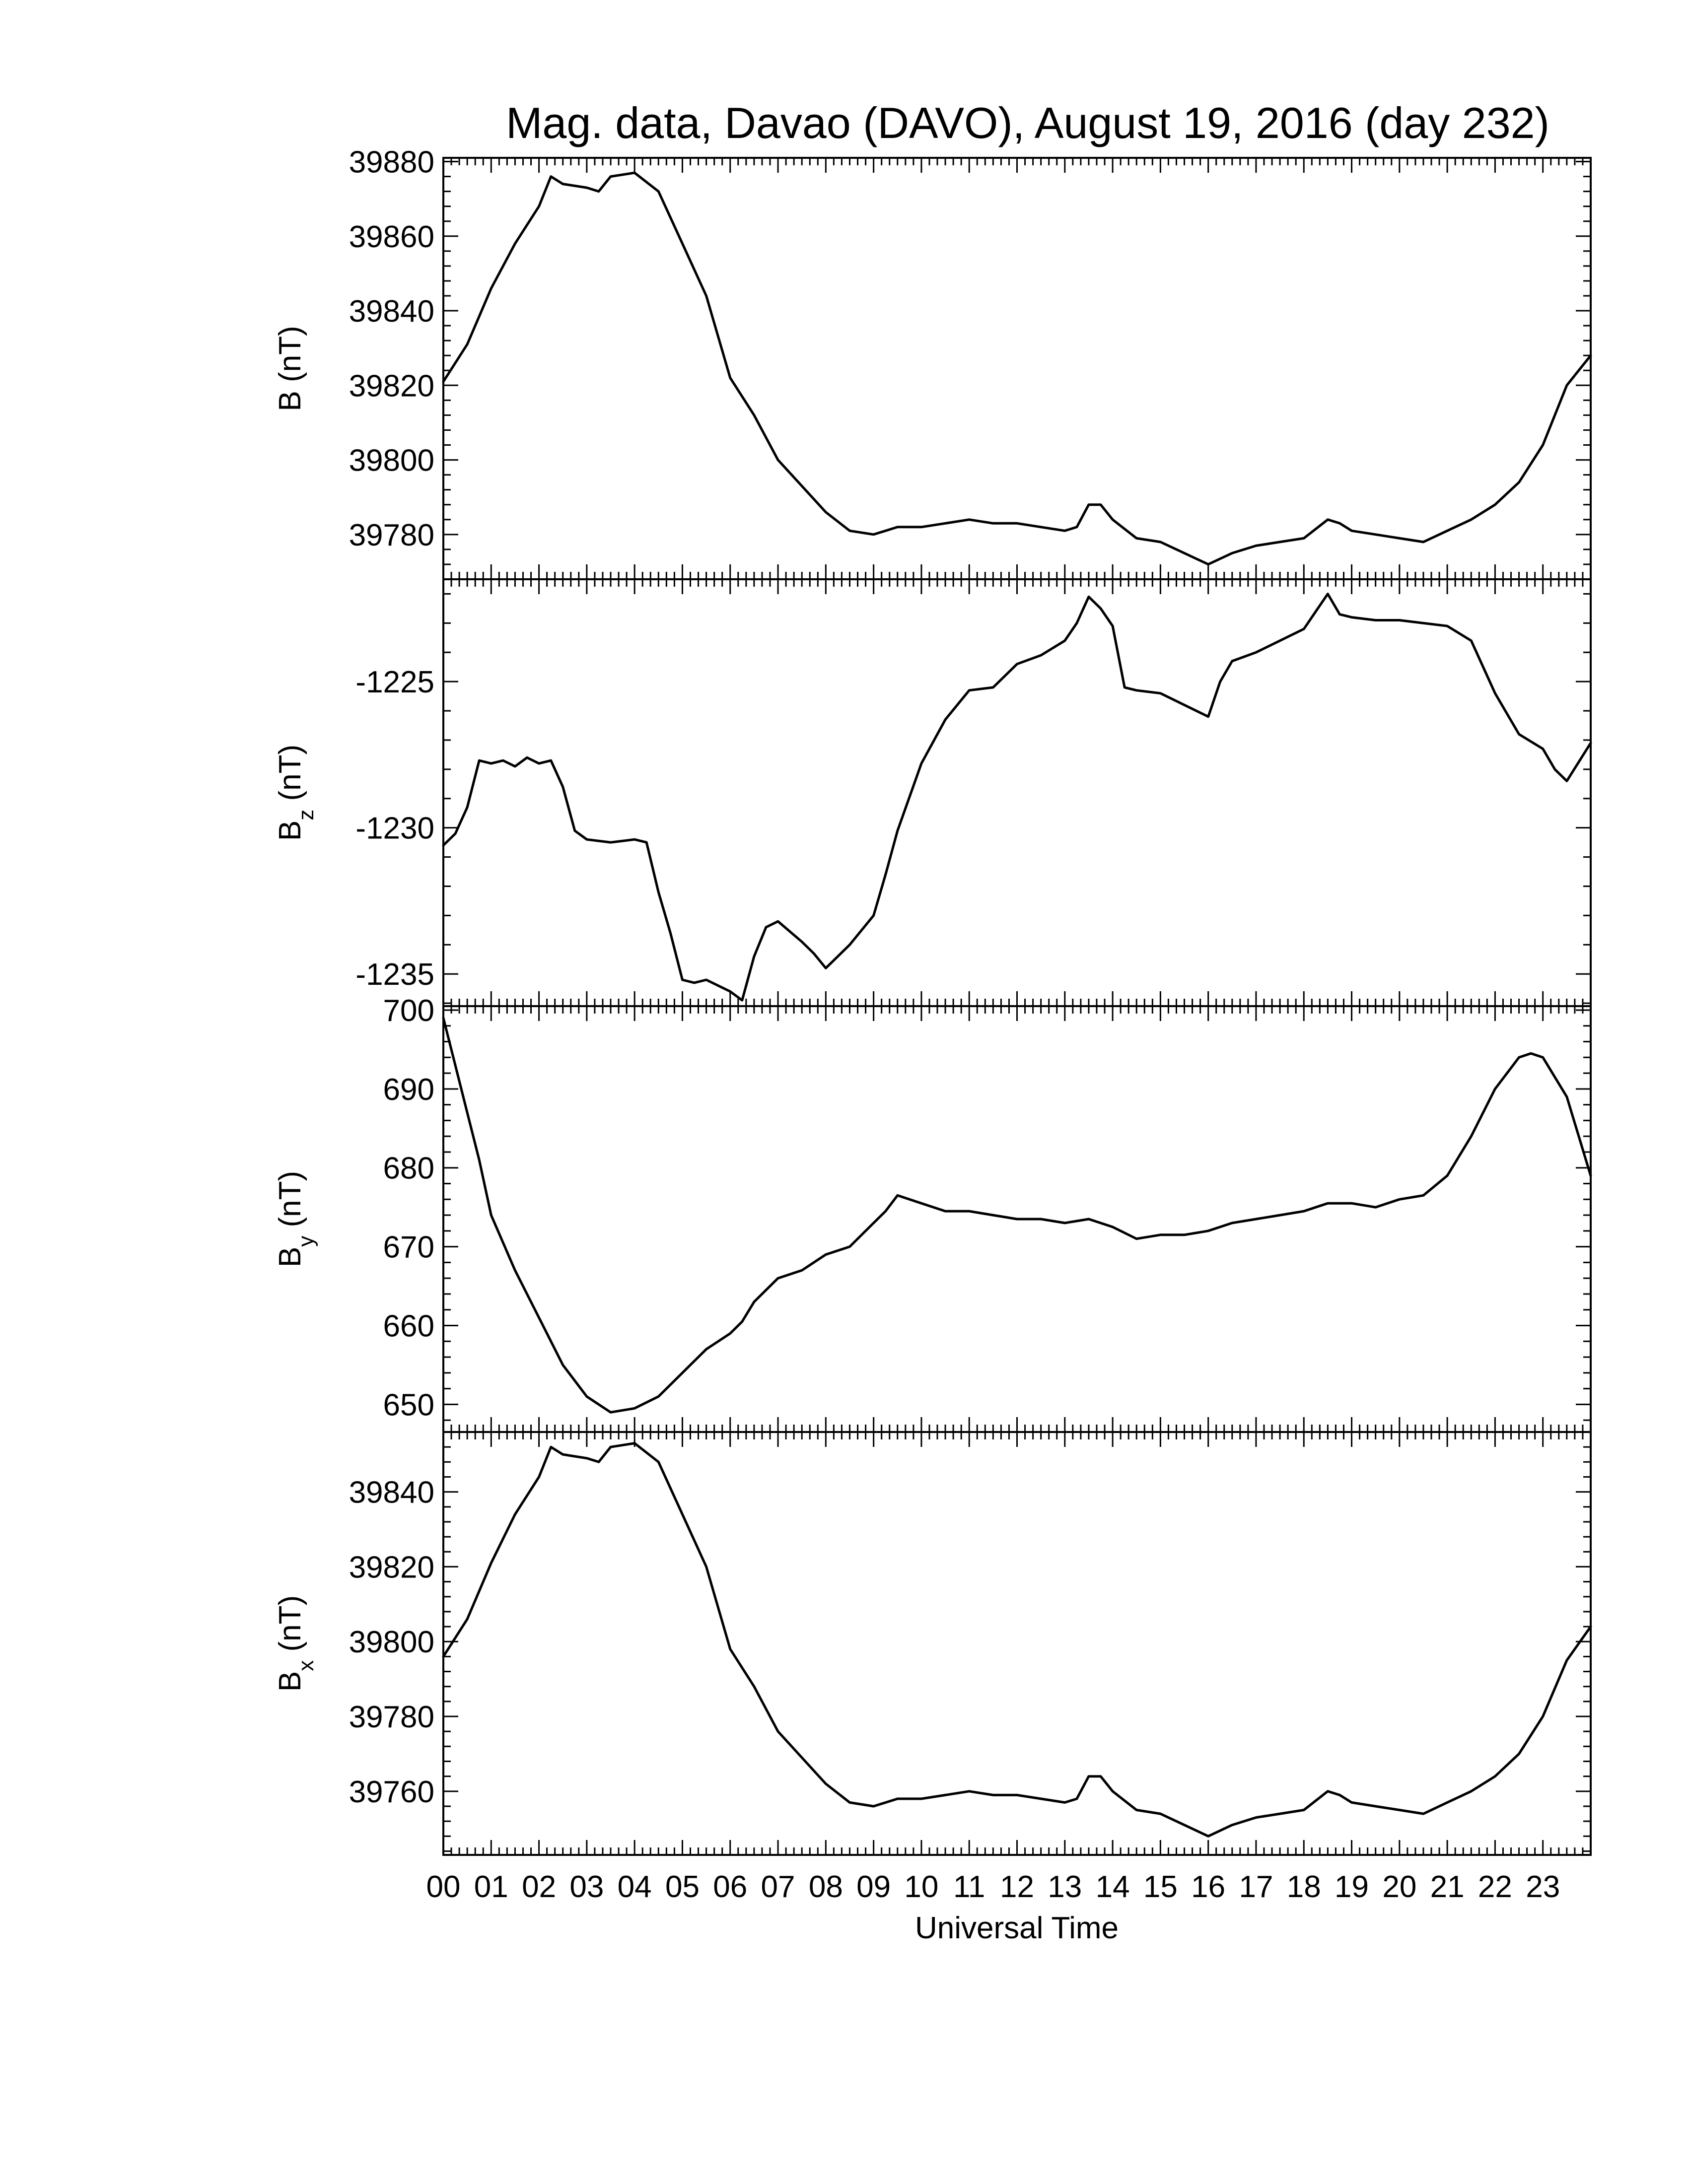 The image size is (1688, 2184). What do you see at coordinates (826, 1887) in the screenshot?
I see `x-tick-label: 08` at bounding box center [826, 1887].